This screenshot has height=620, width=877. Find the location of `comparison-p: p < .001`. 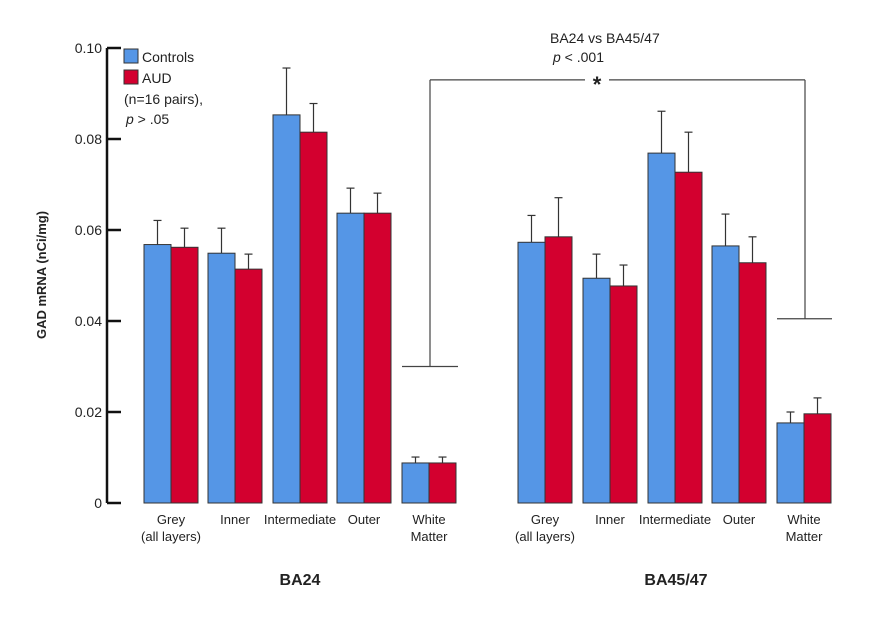

comparison-p: p < .001 is located at coordinates (578, 57).